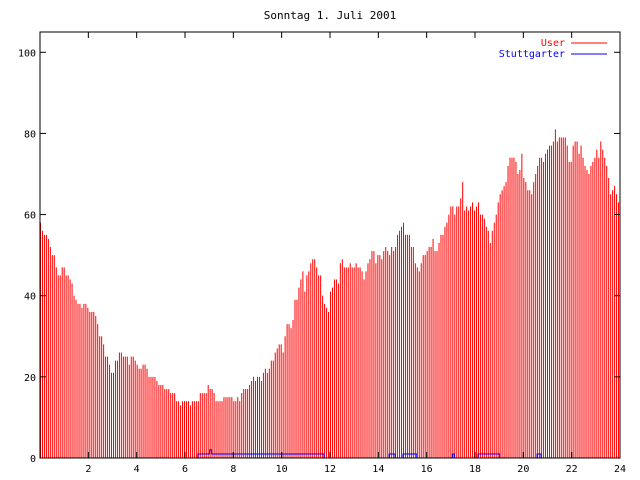  I want to click on x-tick-label: 8, so click(233, 469).